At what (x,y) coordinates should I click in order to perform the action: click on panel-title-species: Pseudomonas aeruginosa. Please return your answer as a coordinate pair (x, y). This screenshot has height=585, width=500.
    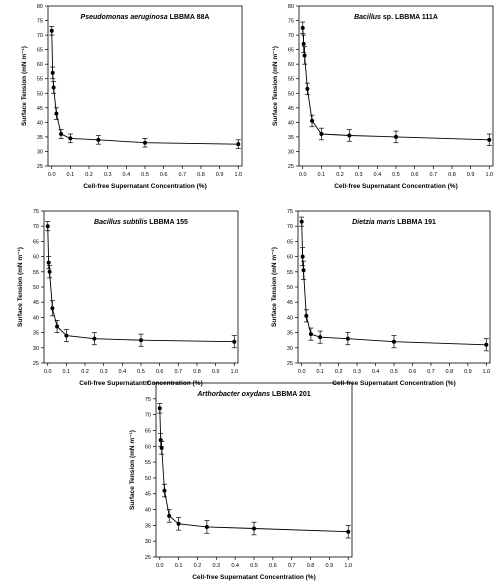
    Looking at the image, I should click on (124, 17).